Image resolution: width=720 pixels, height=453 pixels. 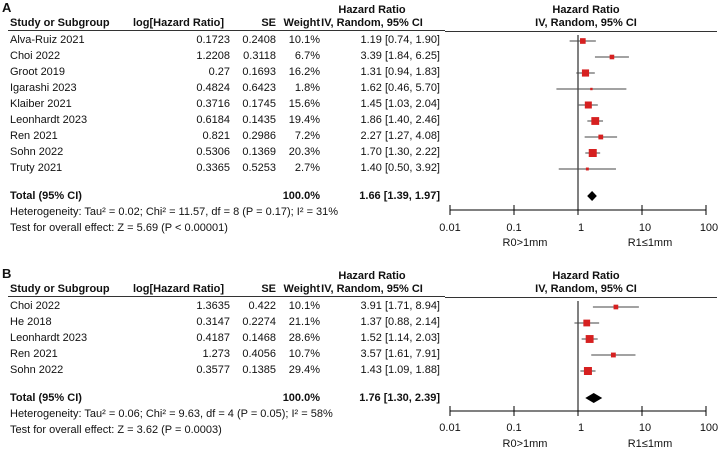 I want to click on hr-ci-value: 1.52 [1.14, 2.03], so click(x=400, y=338).